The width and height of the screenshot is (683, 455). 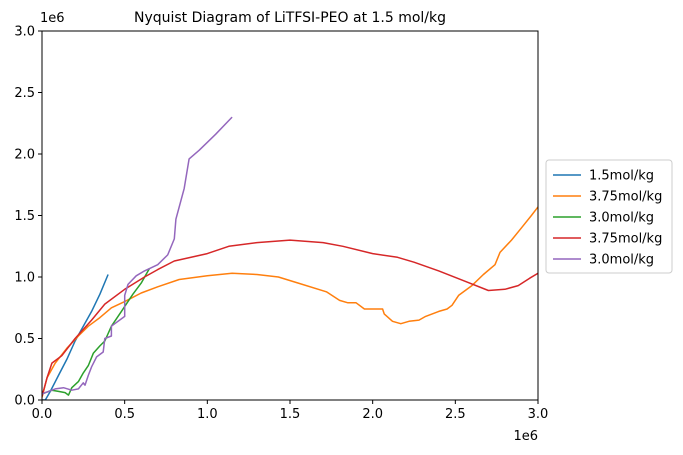 I want to click on y-tick-label: 1.0, so click(x=24, y=278).